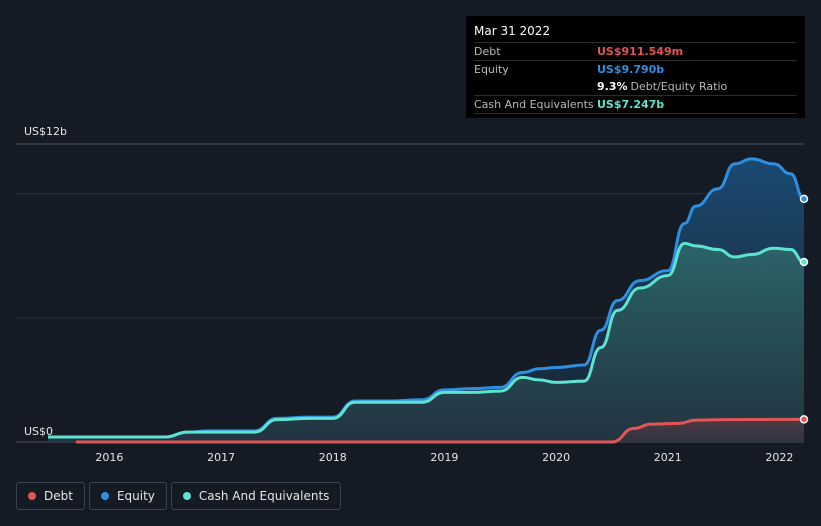 The height and width of the screenshot is (526, 821). I want to click on line-debt, so click(440, 430).